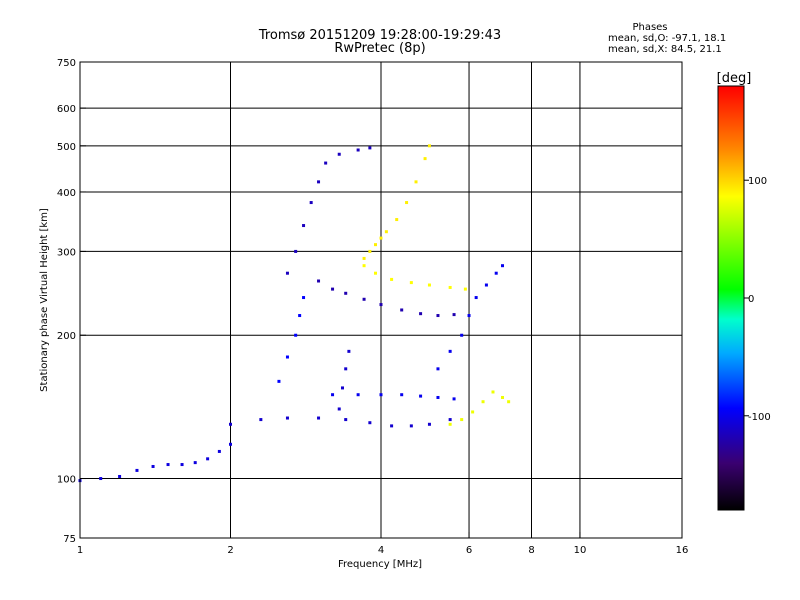 The height and width of the screenshot is (600, 800). Describe the element at coordinates (66, 147) in the screenshot. I see `y-tick-label: 500` at that location.